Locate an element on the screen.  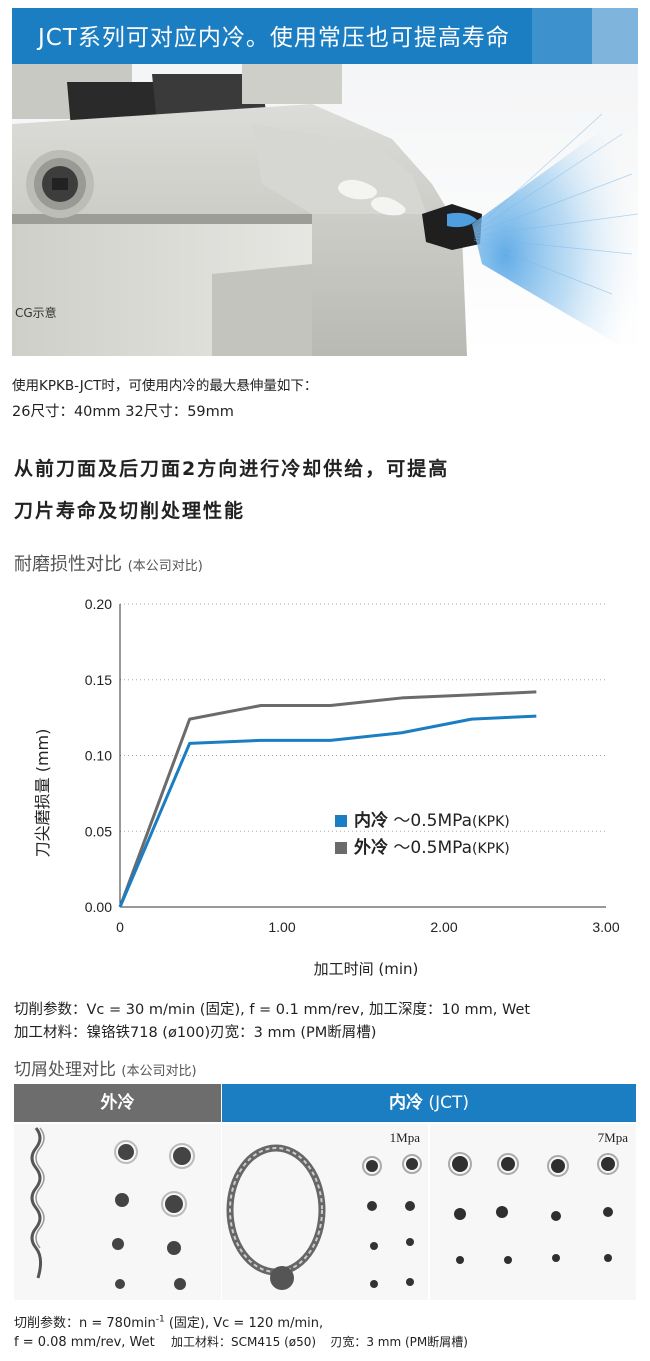
y-tick-label: 0.10 is located at coordinates (98, 756).